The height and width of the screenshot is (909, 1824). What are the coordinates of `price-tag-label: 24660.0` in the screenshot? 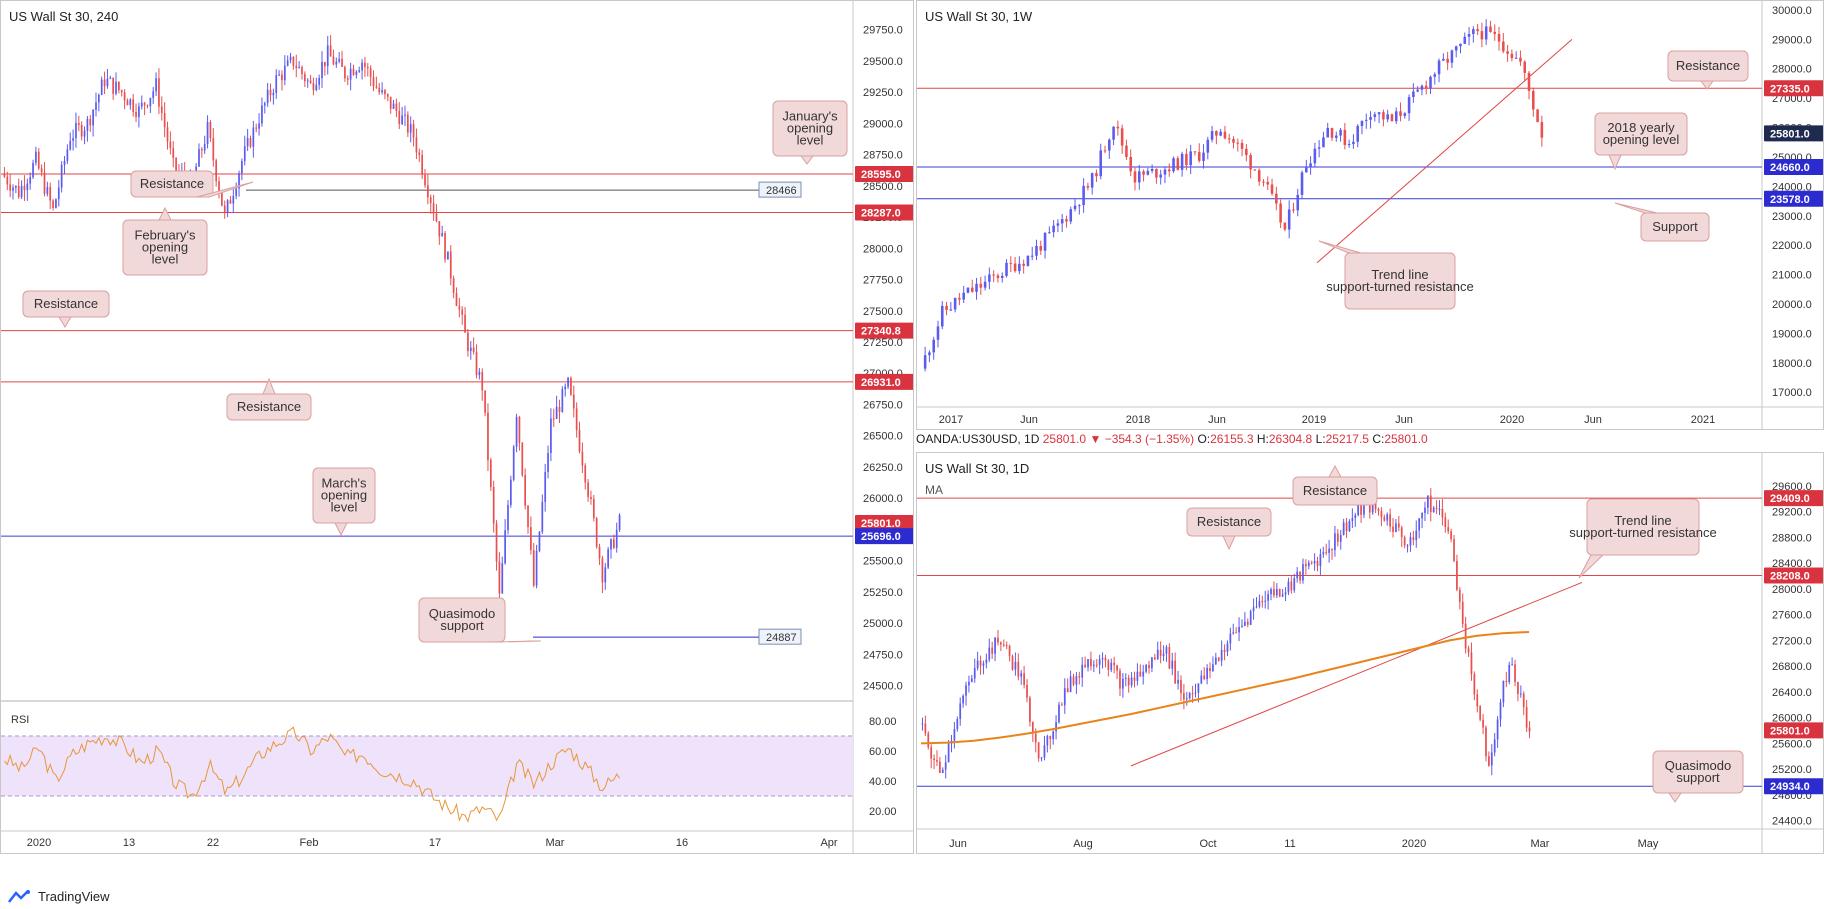 It's located at (1790, 168).